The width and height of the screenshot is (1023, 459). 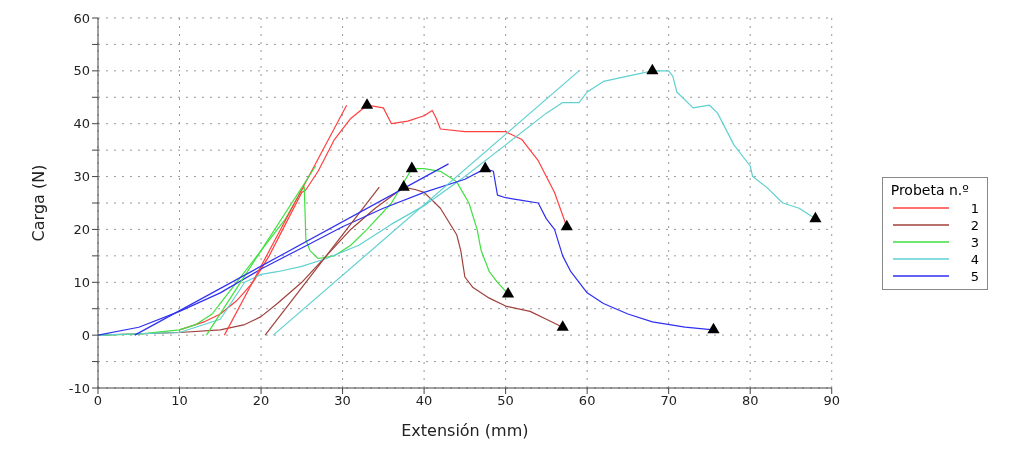 I want to click on legend-label: 1, so click(x=974, y=208).